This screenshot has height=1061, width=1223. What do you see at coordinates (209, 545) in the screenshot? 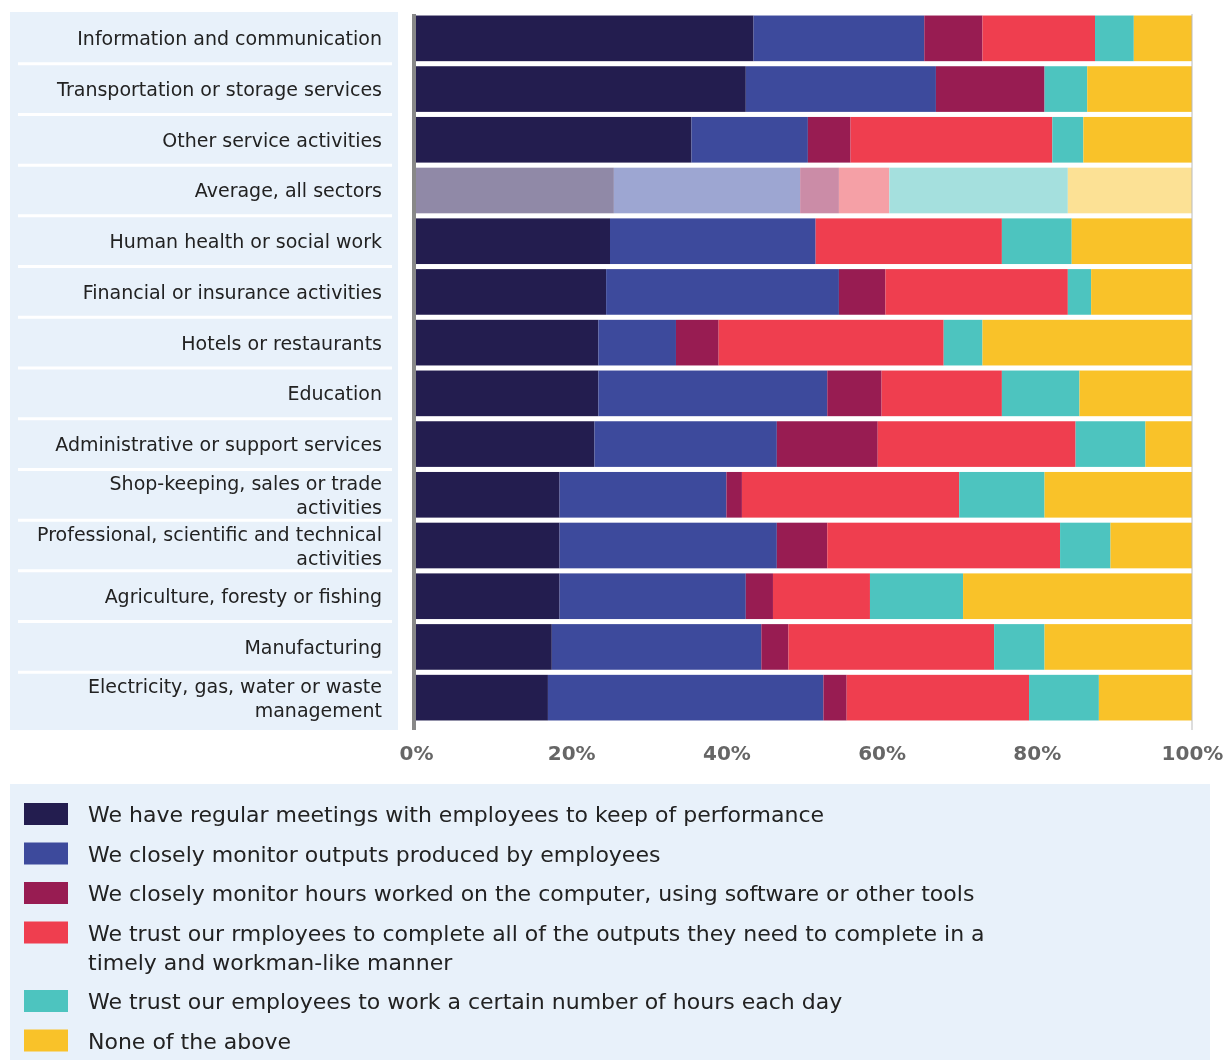
I see `y-tick-label: Professional, scientific and technical activities` at bounding box center [209, 545].